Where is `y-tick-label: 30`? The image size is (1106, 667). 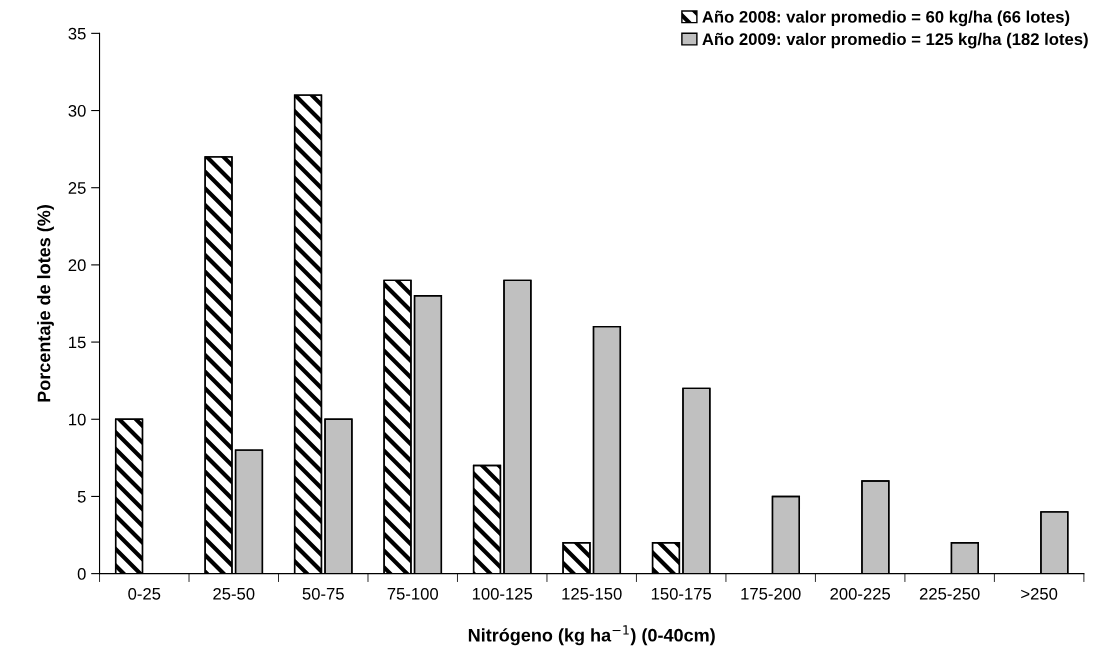
y-tick-label: 30 is located at coordinates (77, 110).